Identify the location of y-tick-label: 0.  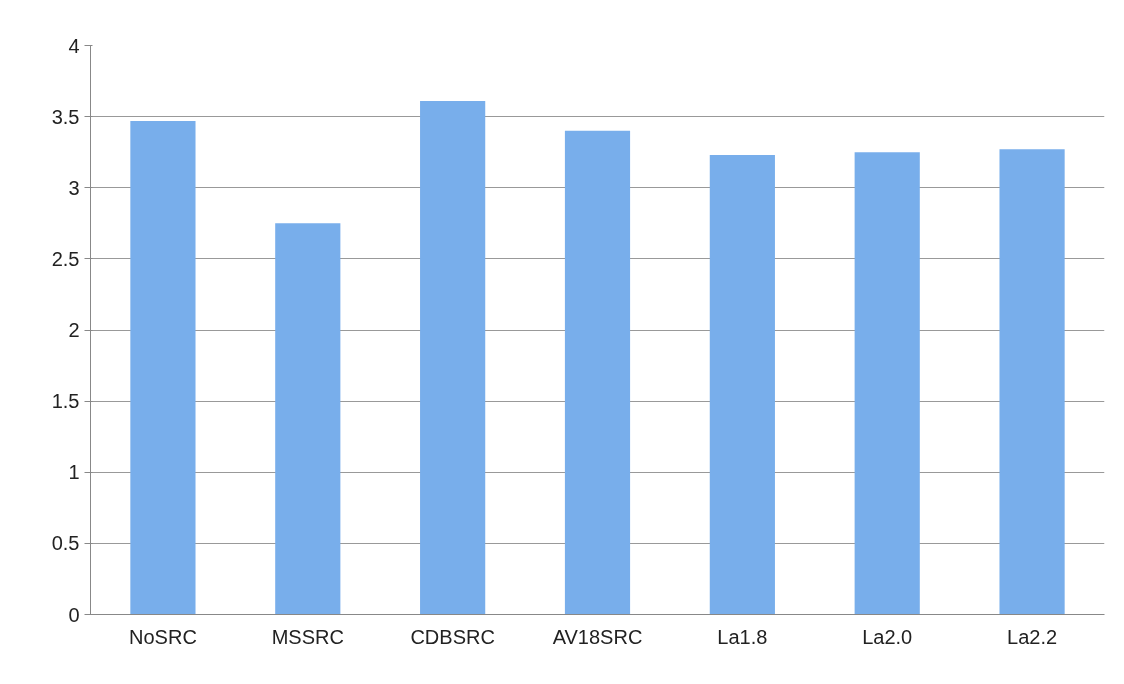
(74, 614).